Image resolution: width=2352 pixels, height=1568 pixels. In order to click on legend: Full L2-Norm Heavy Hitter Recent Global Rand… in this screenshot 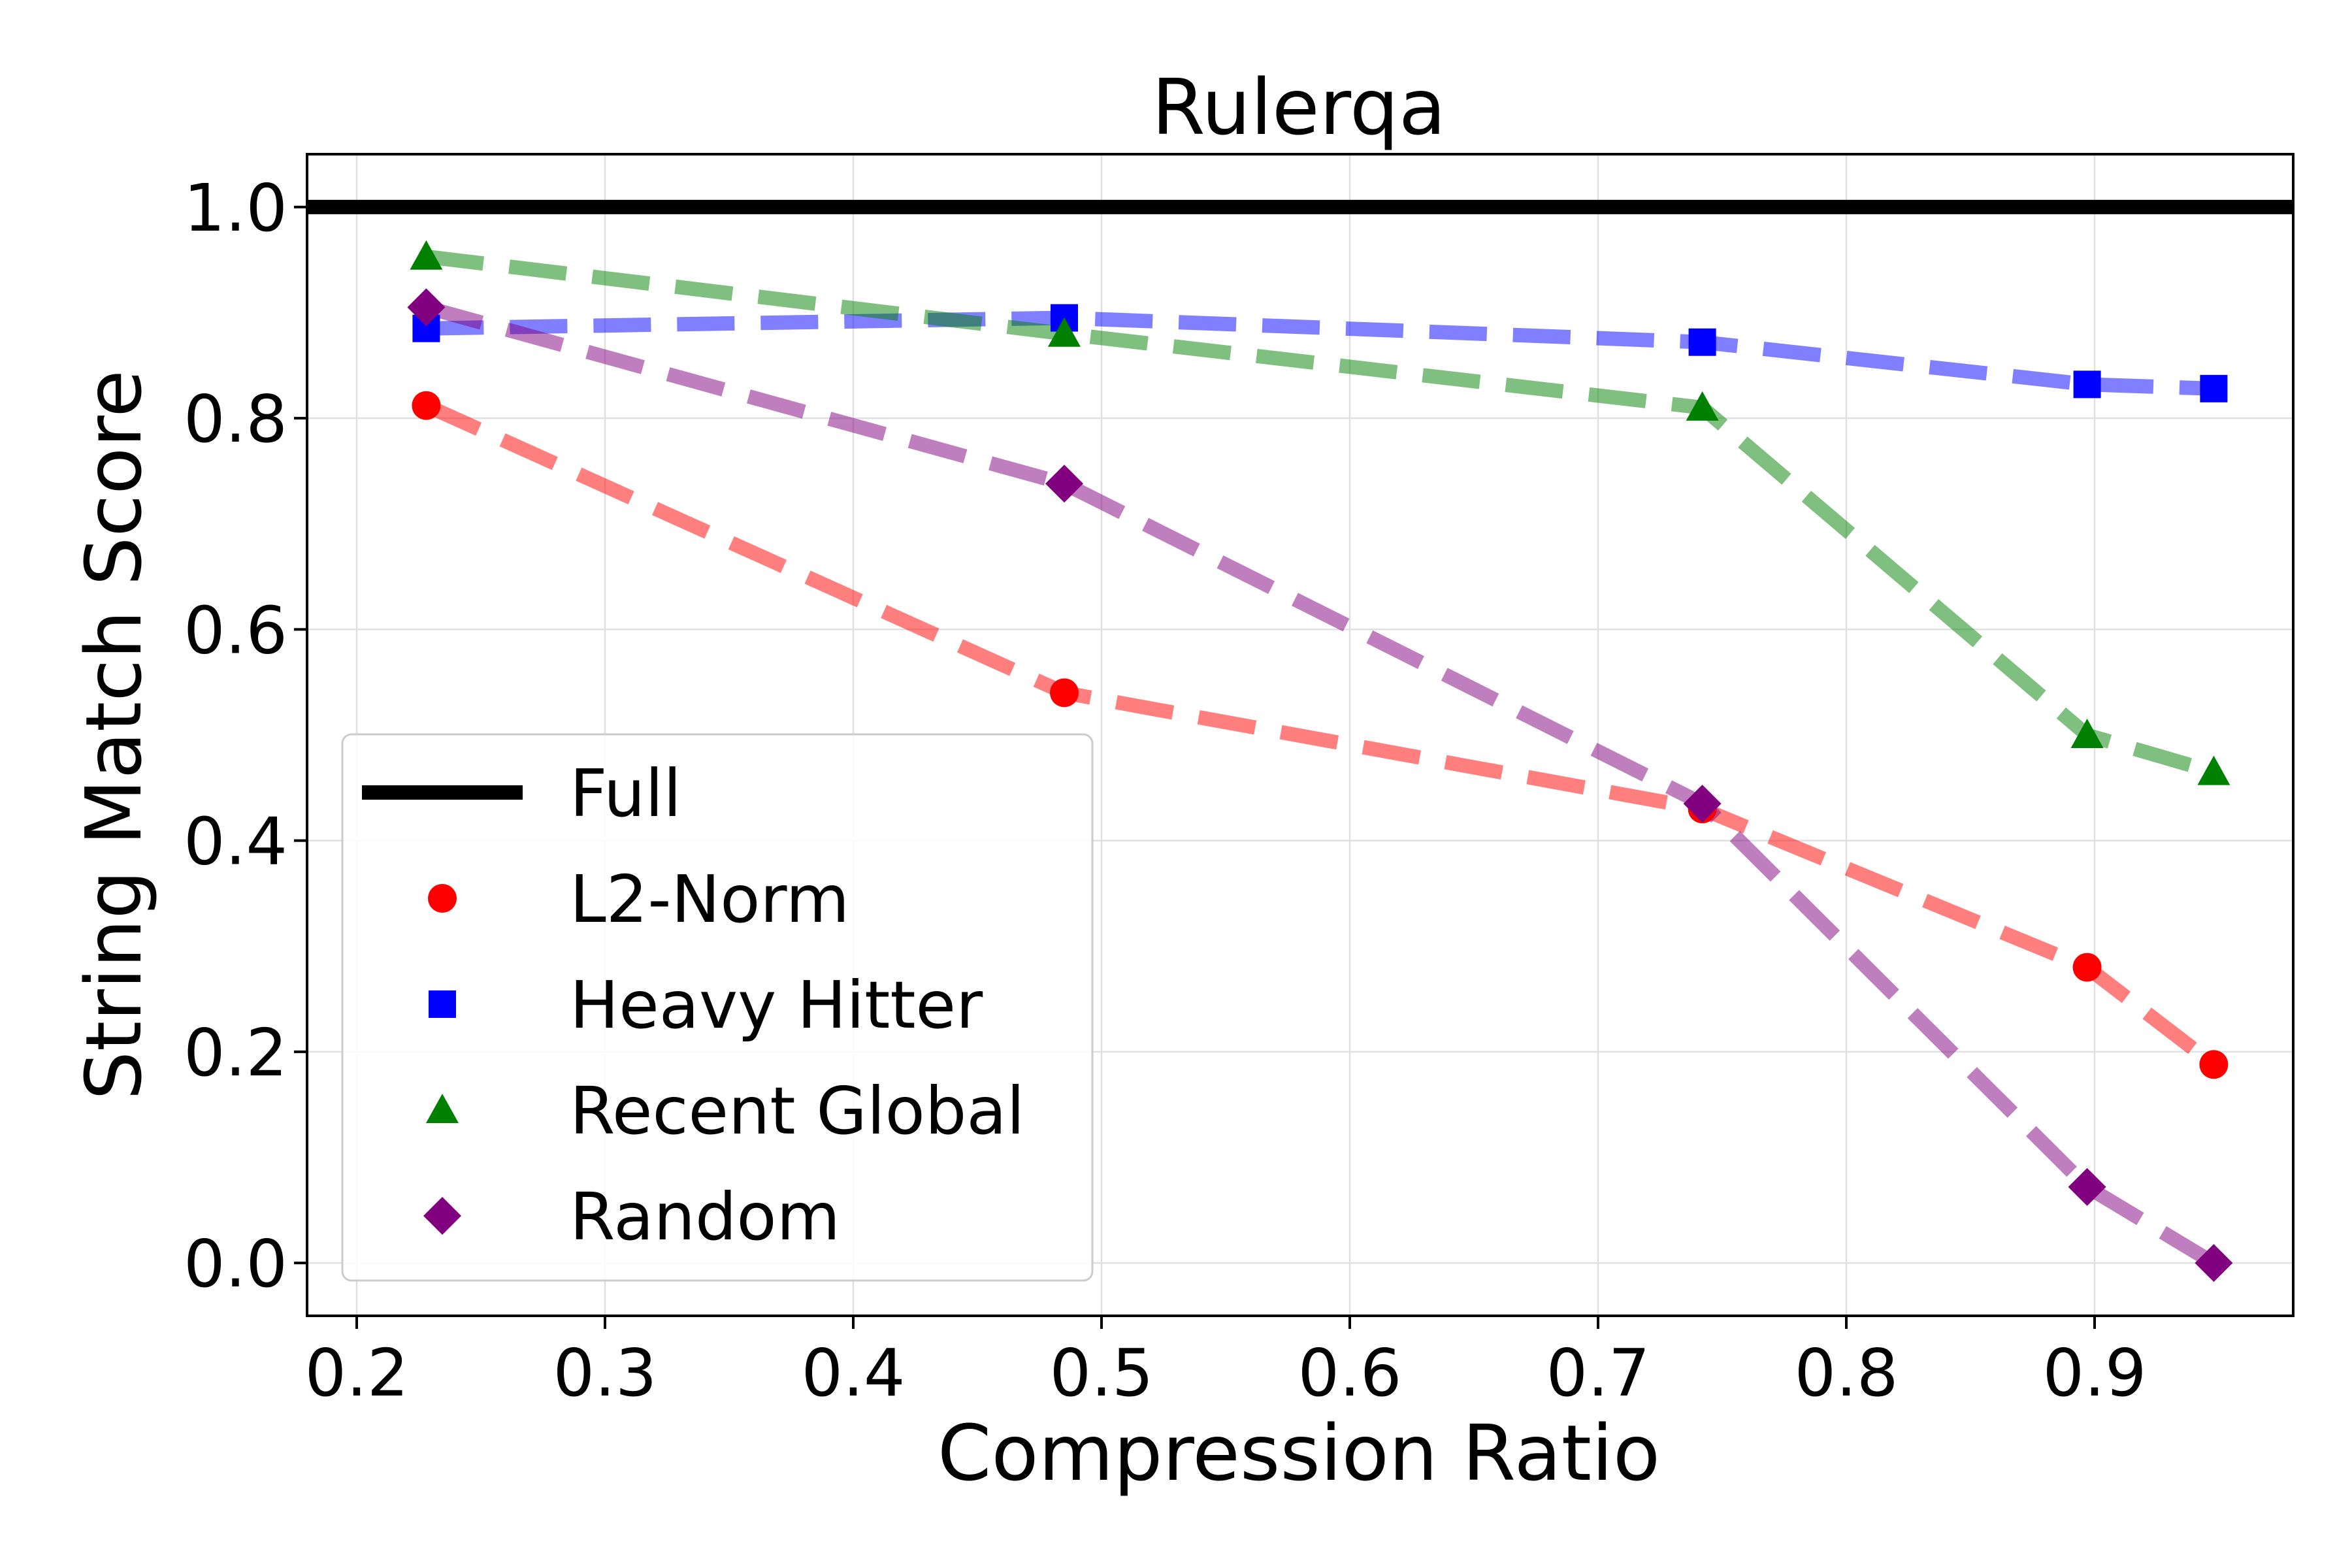, I will do `click(717, 1007)`.